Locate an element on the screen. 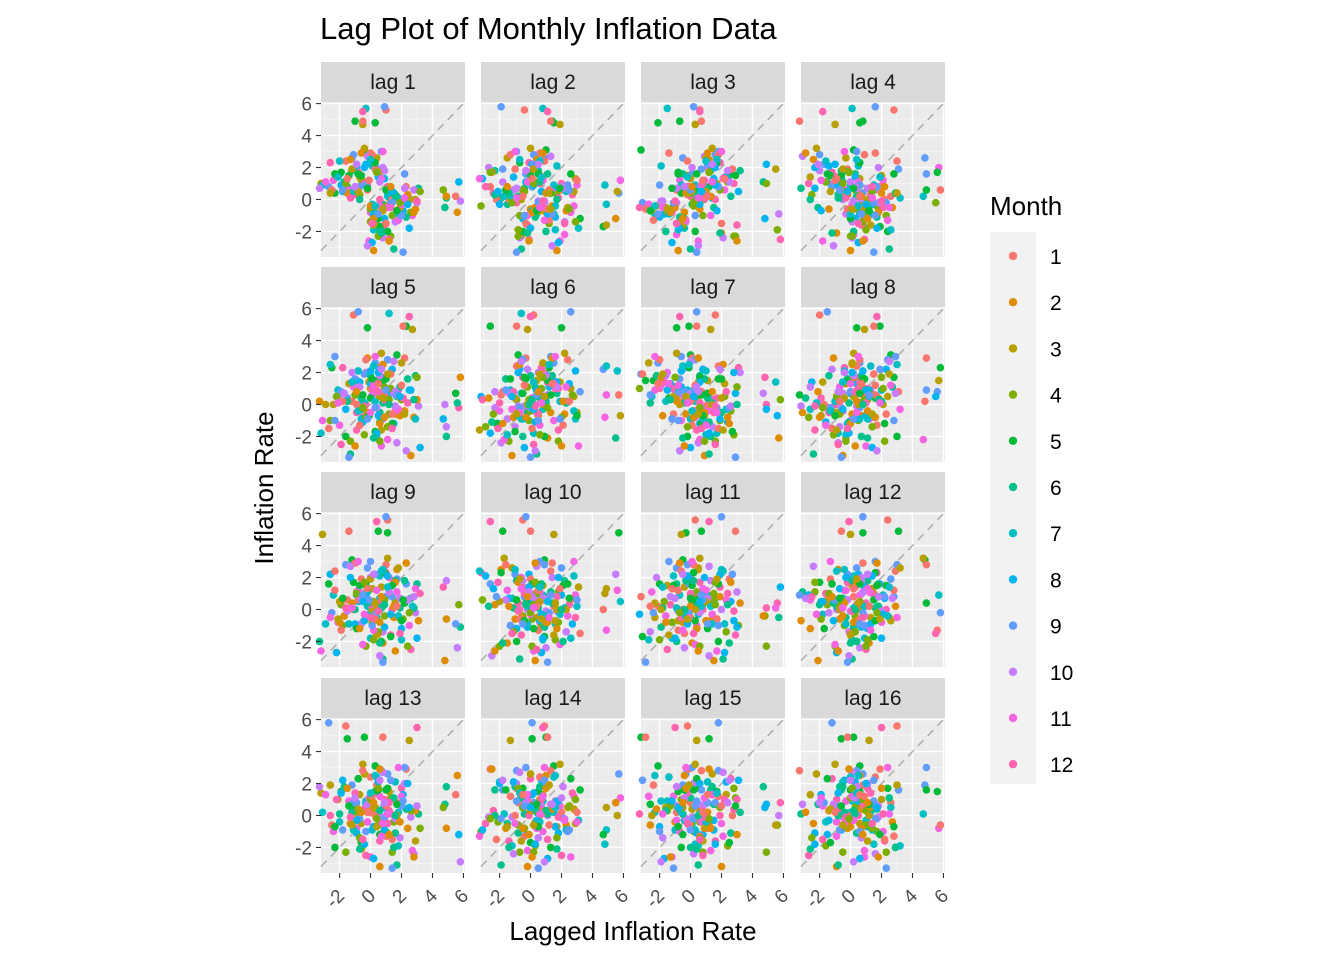  facet-panel-lag-13: lag 13 is located at coordinates (390, 775).